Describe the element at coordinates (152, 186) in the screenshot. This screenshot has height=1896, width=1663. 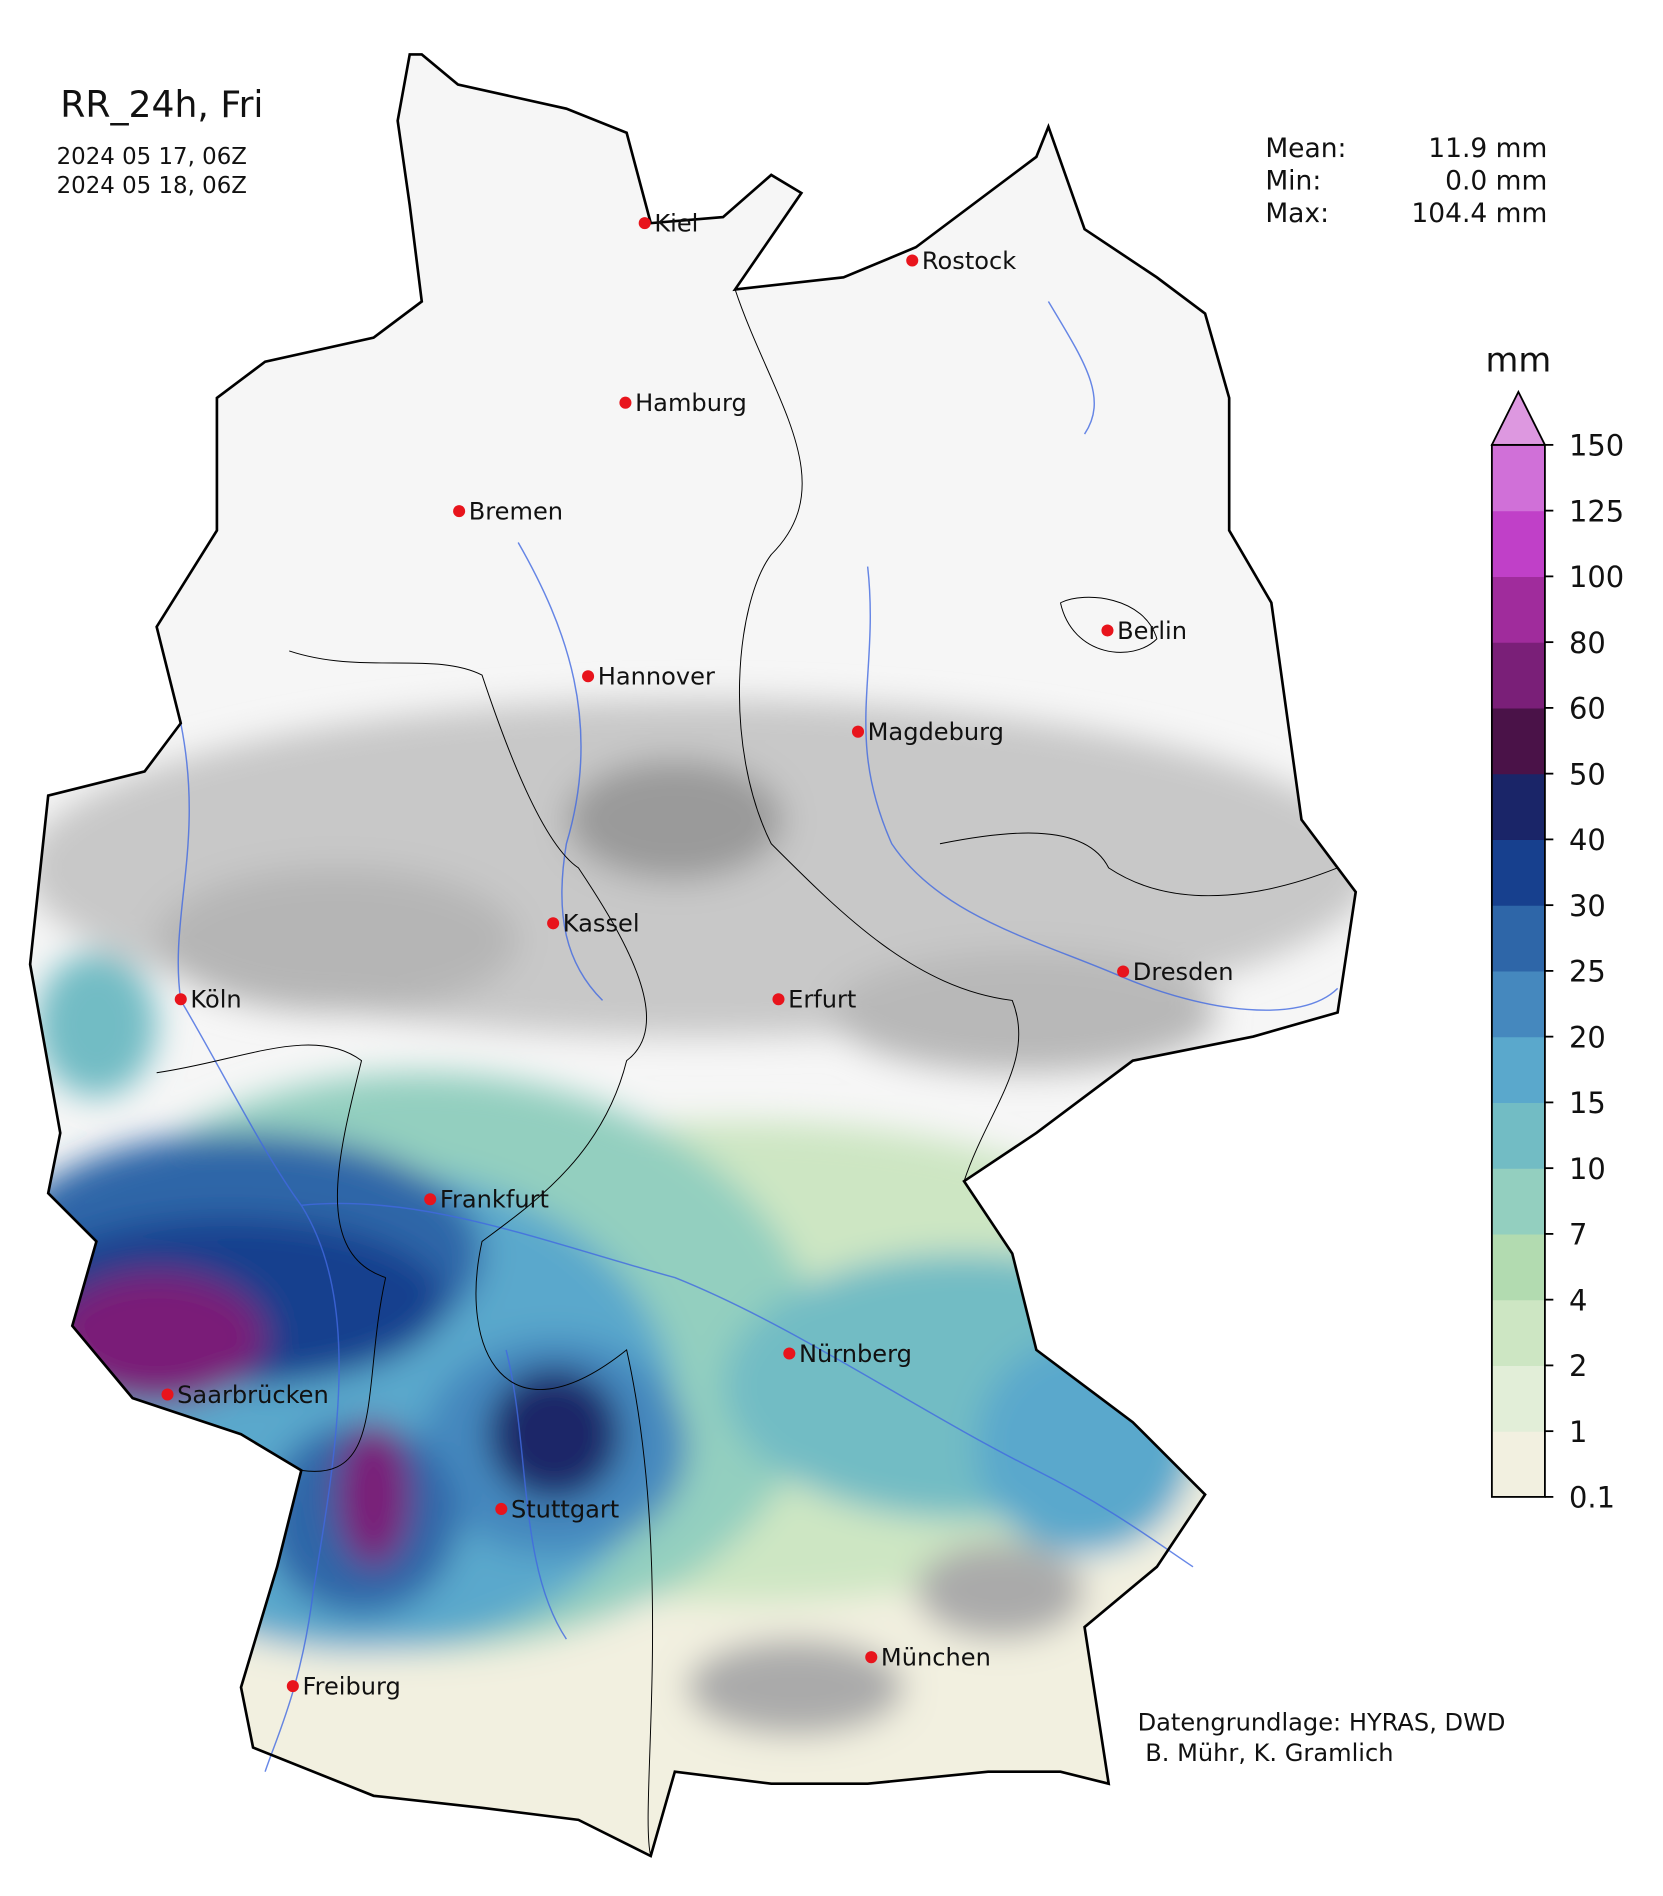
I see `end-time: 2024 05 18, 06Z` at that location.